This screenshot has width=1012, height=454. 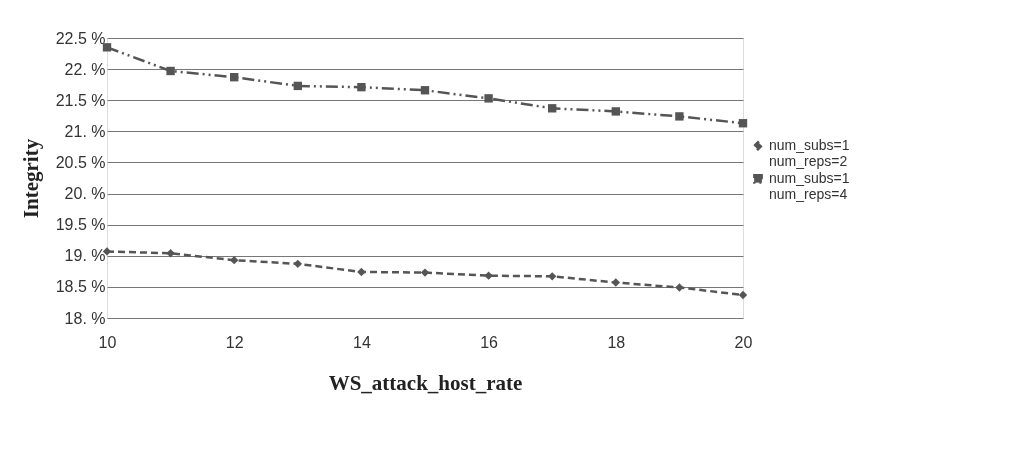 What do you see at coordinates (80, 100) in the screenshot?
I see `y-tick-label: 21.5 %` at bounding box center [80, 100].